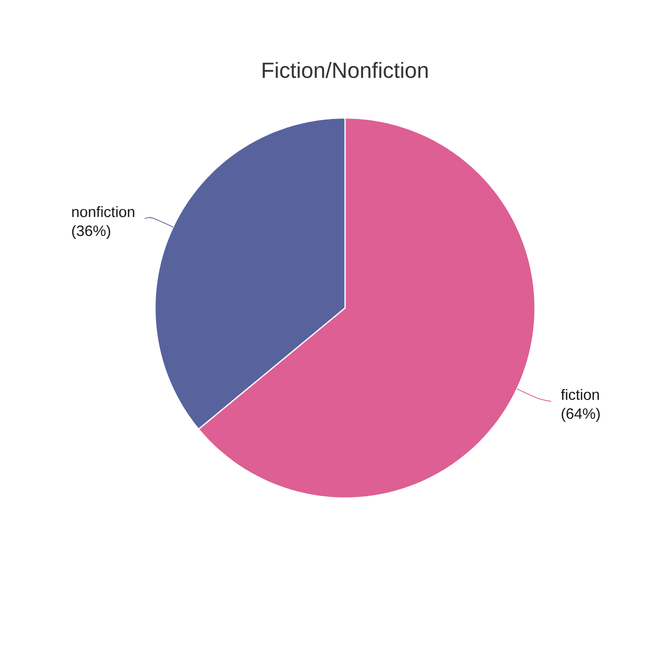 This screenshot has width=668, height=668. I want to click on slice-label: nonfiction, so click(103, 212).